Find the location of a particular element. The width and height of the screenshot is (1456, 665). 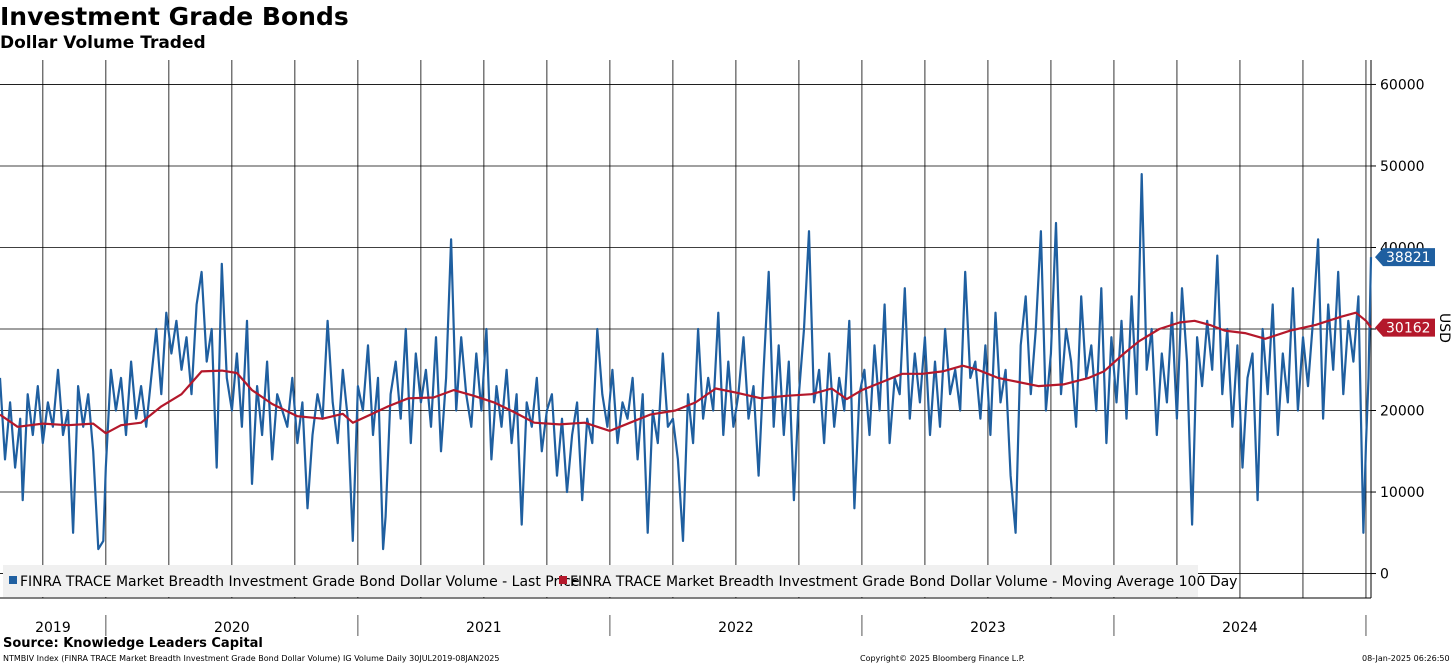

timestamp: 08-Jan-2025 06:26:50 is located at coordinates (1406, 658).